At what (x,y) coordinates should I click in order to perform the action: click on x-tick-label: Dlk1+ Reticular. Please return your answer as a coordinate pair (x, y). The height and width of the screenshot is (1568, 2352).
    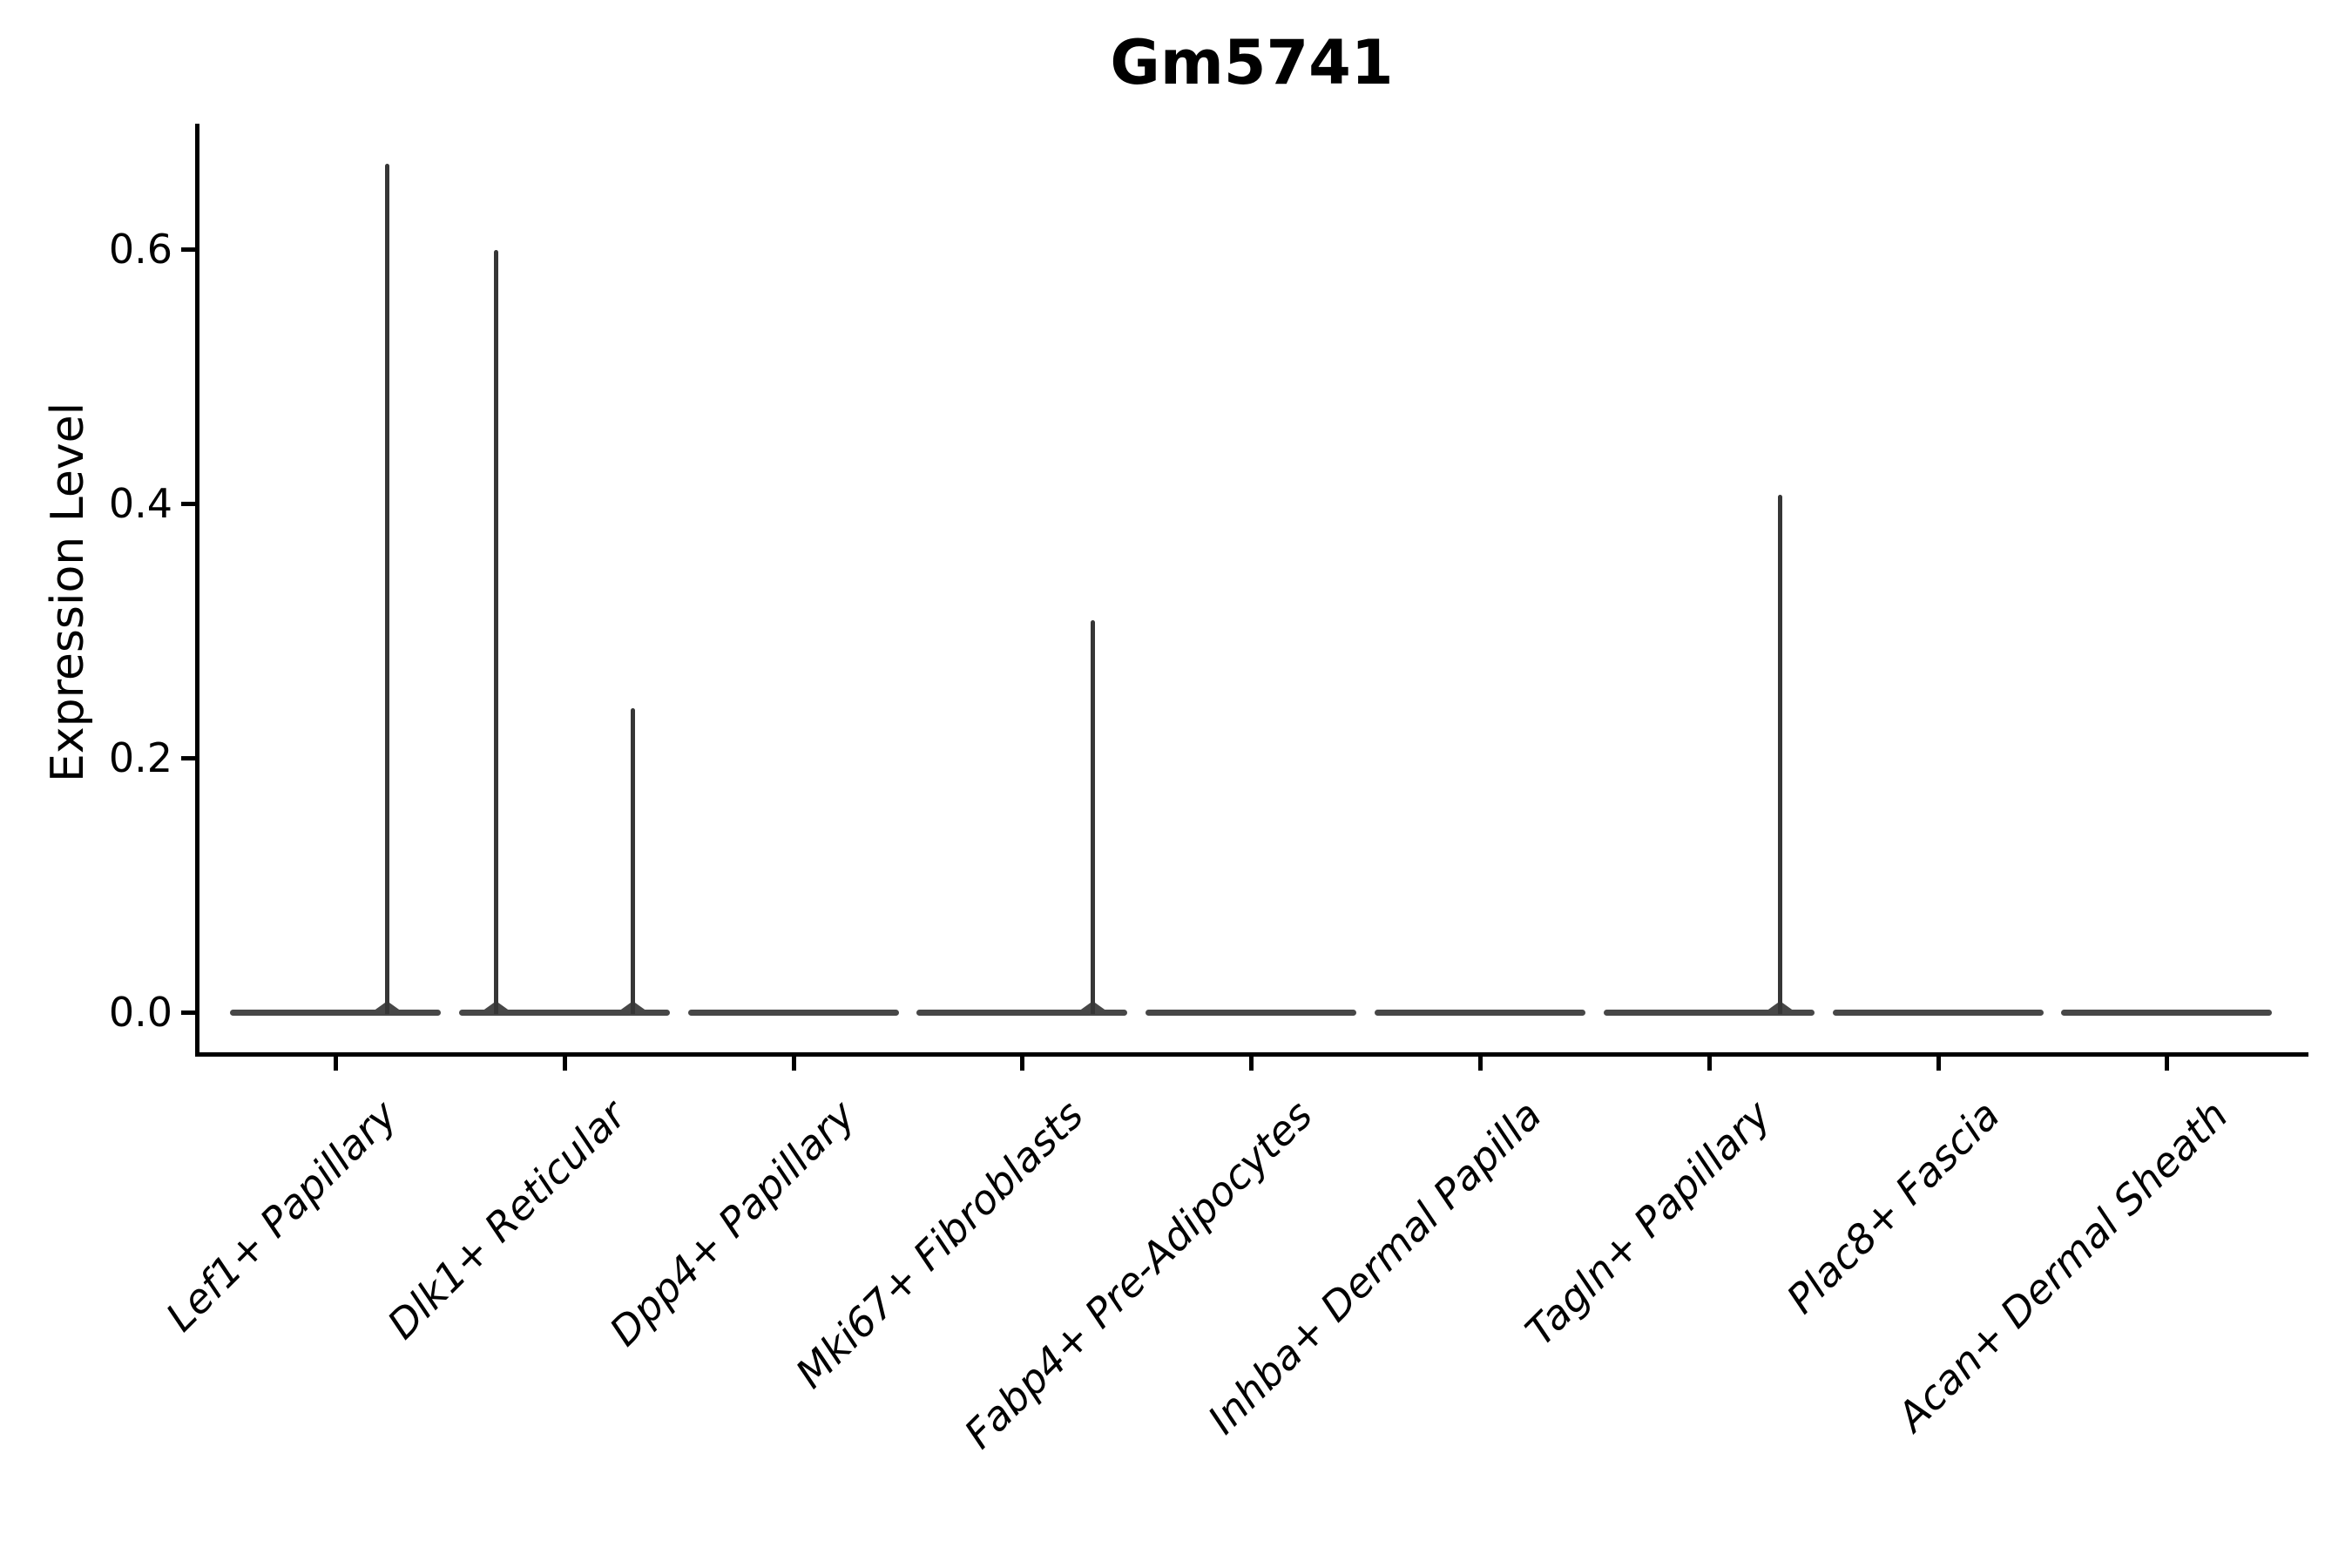
    Looking at the image, I should click on (506, 1219).